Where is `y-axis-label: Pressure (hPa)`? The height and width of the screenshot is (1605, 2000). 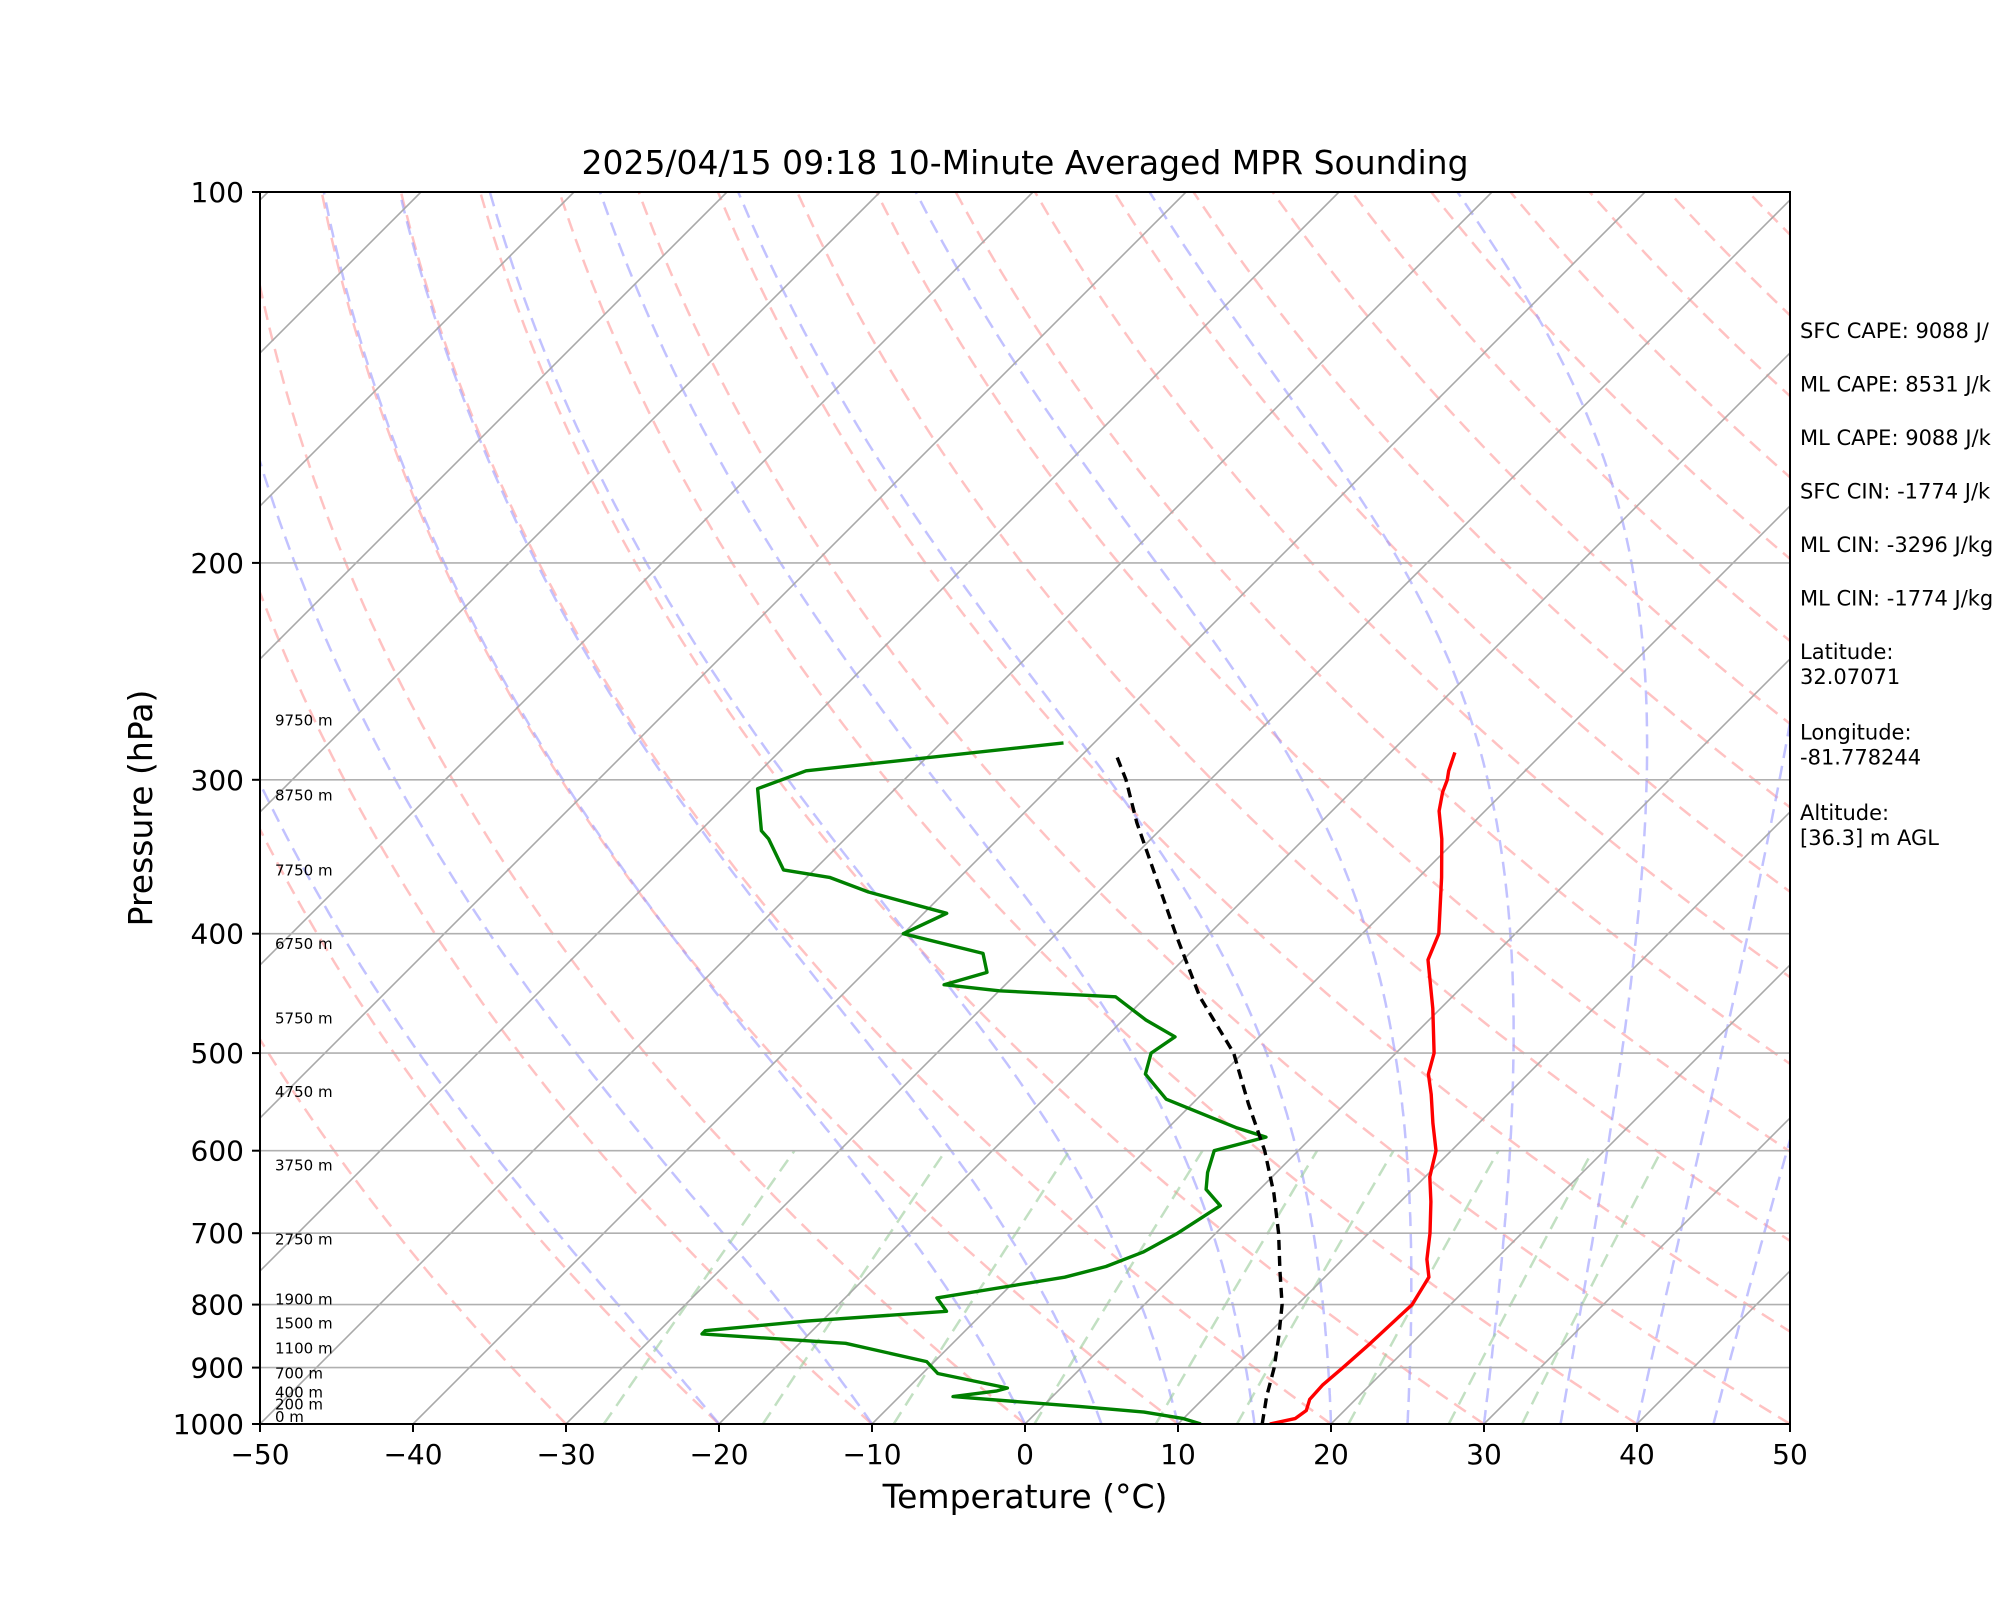
y-axis-label: Pressure (hPa) is located at coordinates (140, 808).